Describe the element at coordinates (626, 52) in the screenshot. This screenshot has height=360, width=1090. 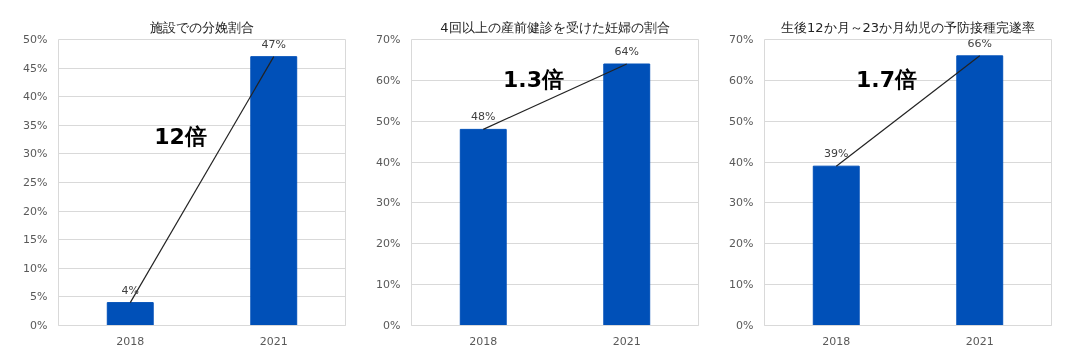
I see `data-label: 64%` at that location.